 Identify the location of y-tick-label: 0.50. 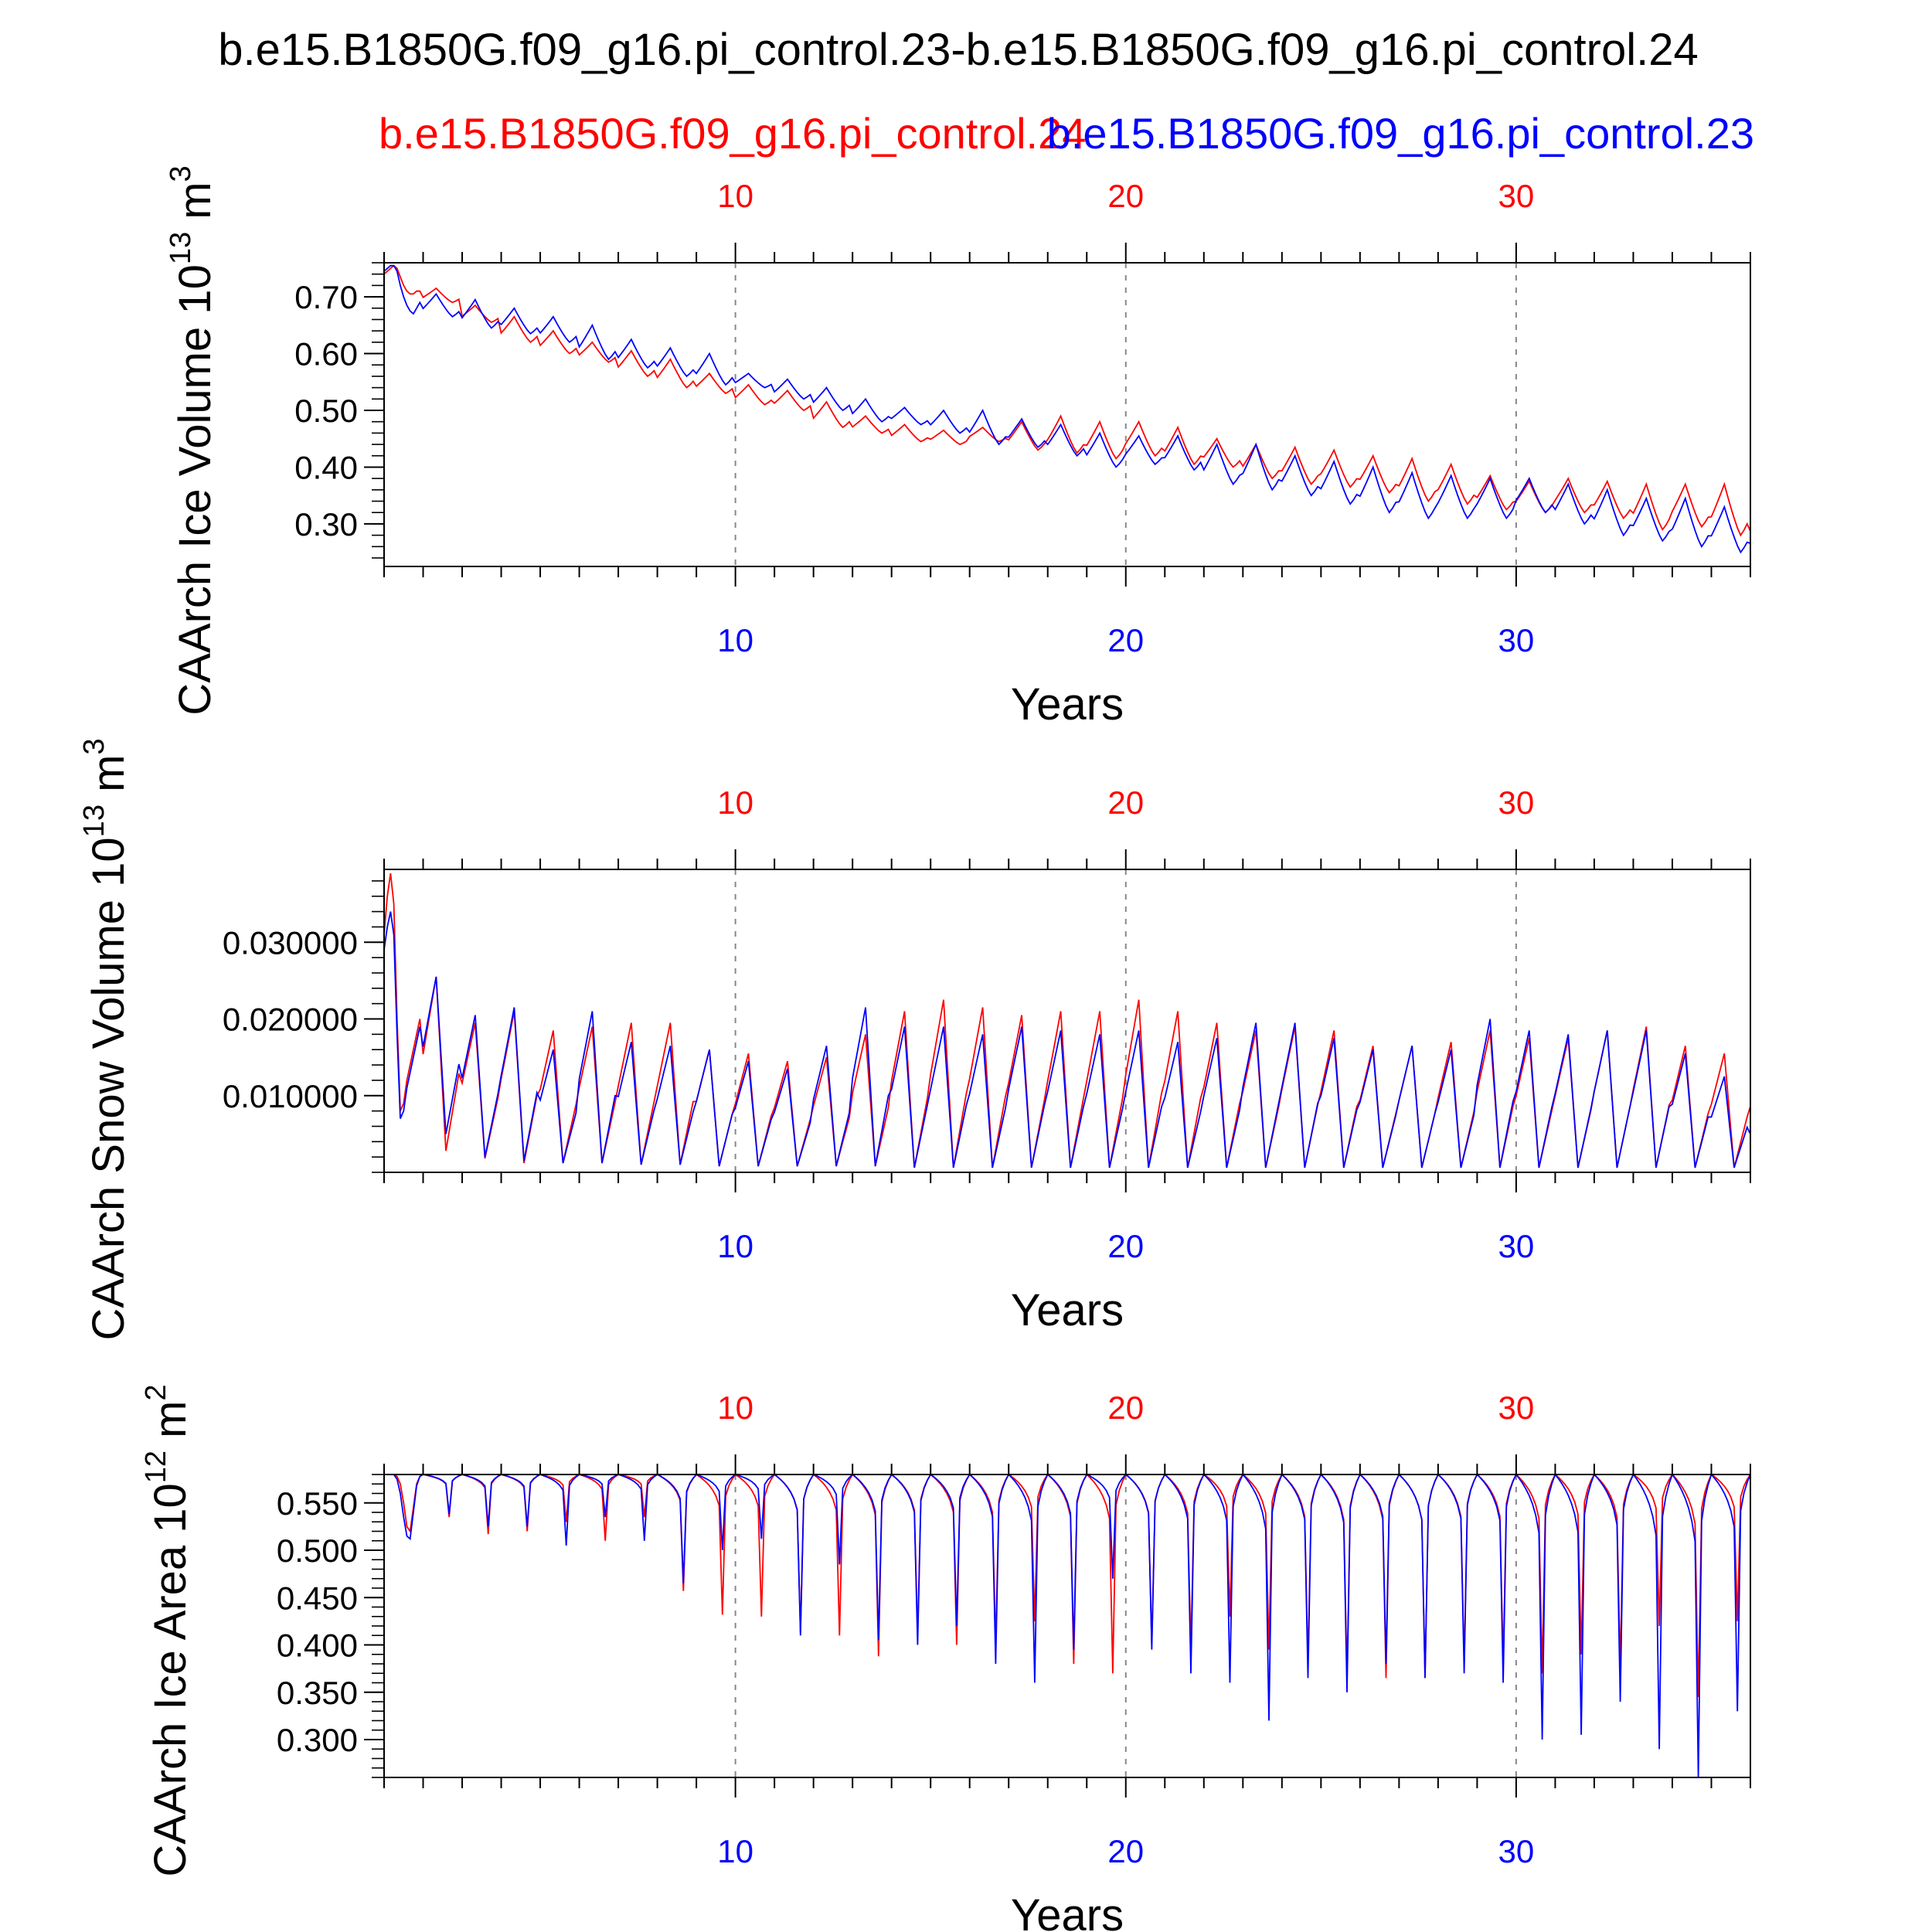
(326, 411).